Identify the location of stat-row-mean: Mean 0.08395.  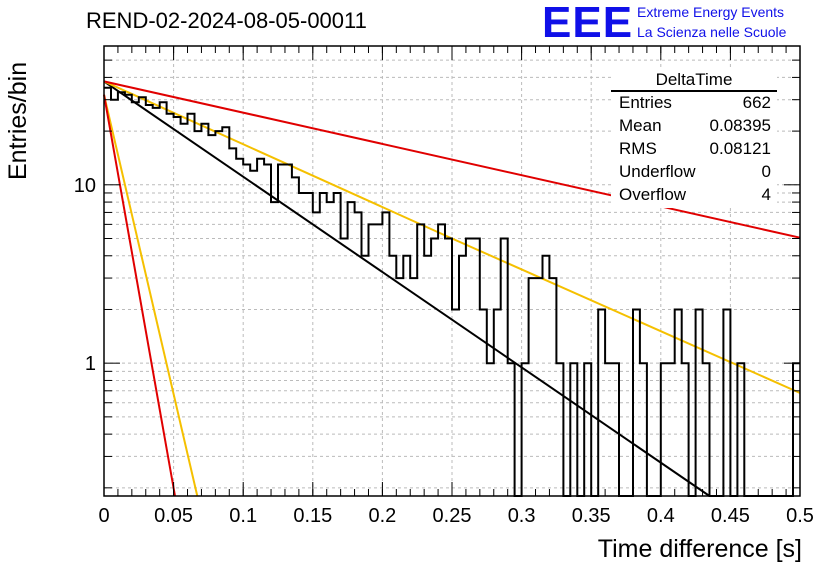
(695, 127).